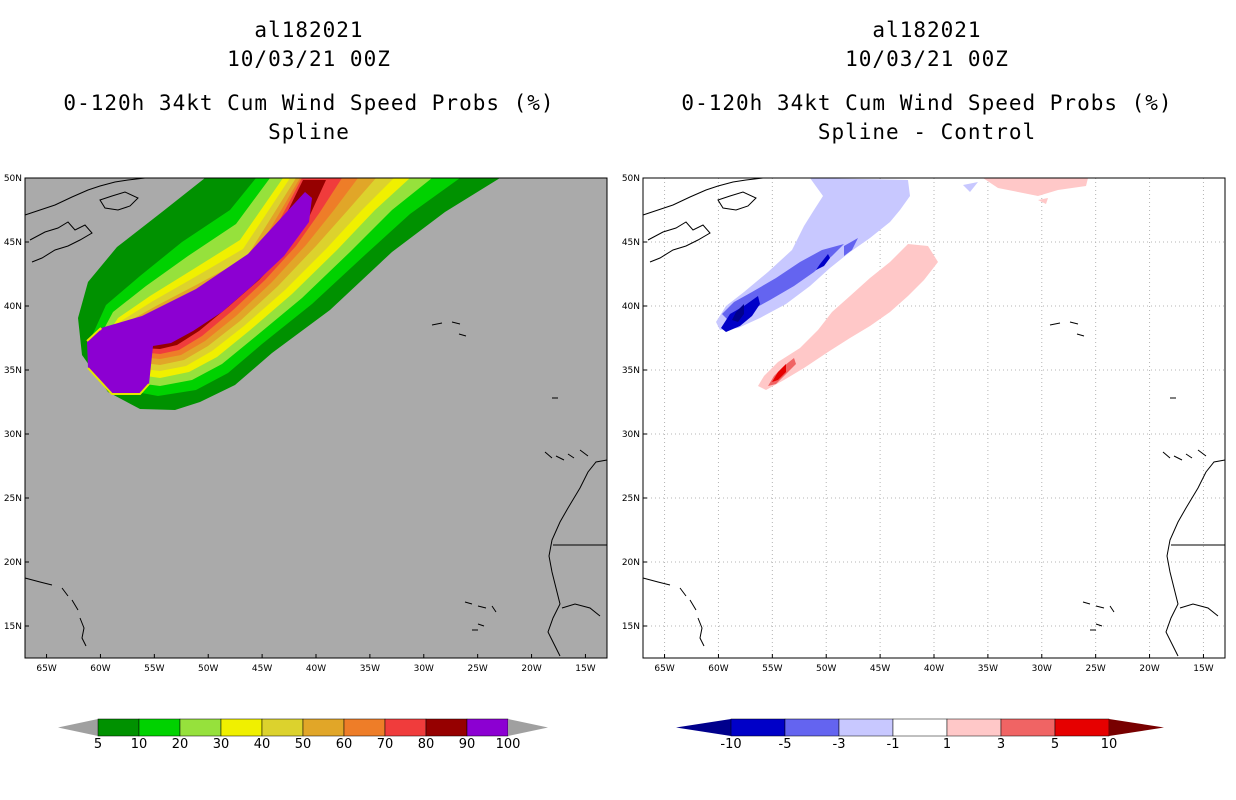 The image size is (1236, 800). Describe the element at coordinates (16, 403) in the screenshot. I see `left-lat-labels: 50N 45N 40N 35N 30N 25N 20N 15N` at that location.